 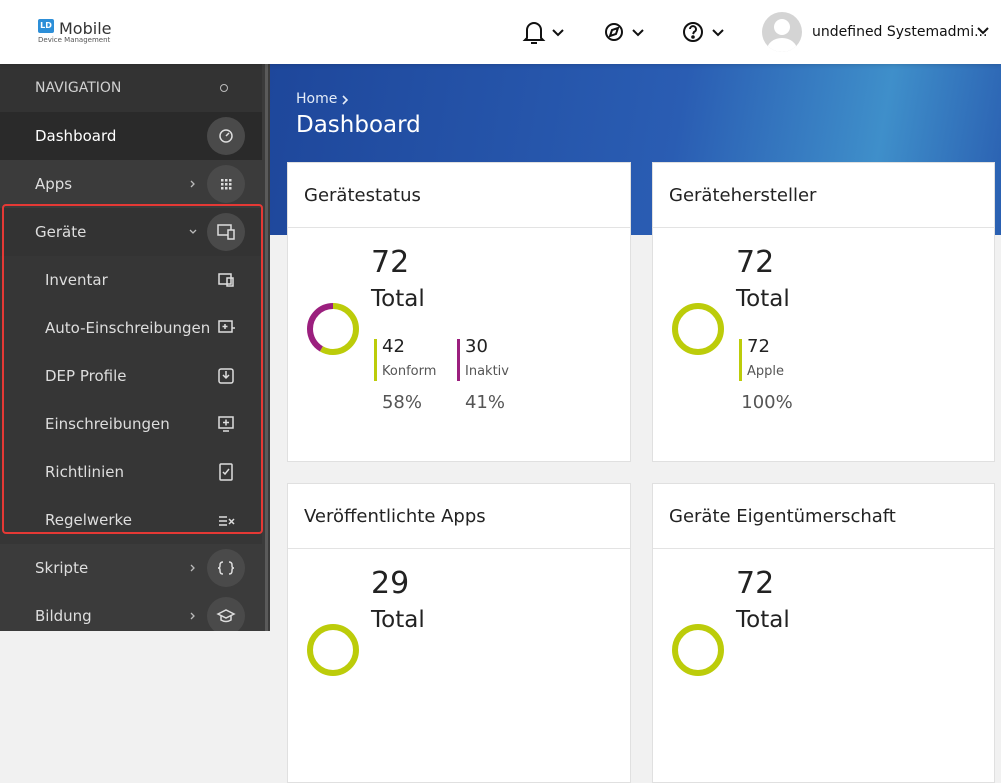 I want to click on highlight-box, so click(x=132, y=369).